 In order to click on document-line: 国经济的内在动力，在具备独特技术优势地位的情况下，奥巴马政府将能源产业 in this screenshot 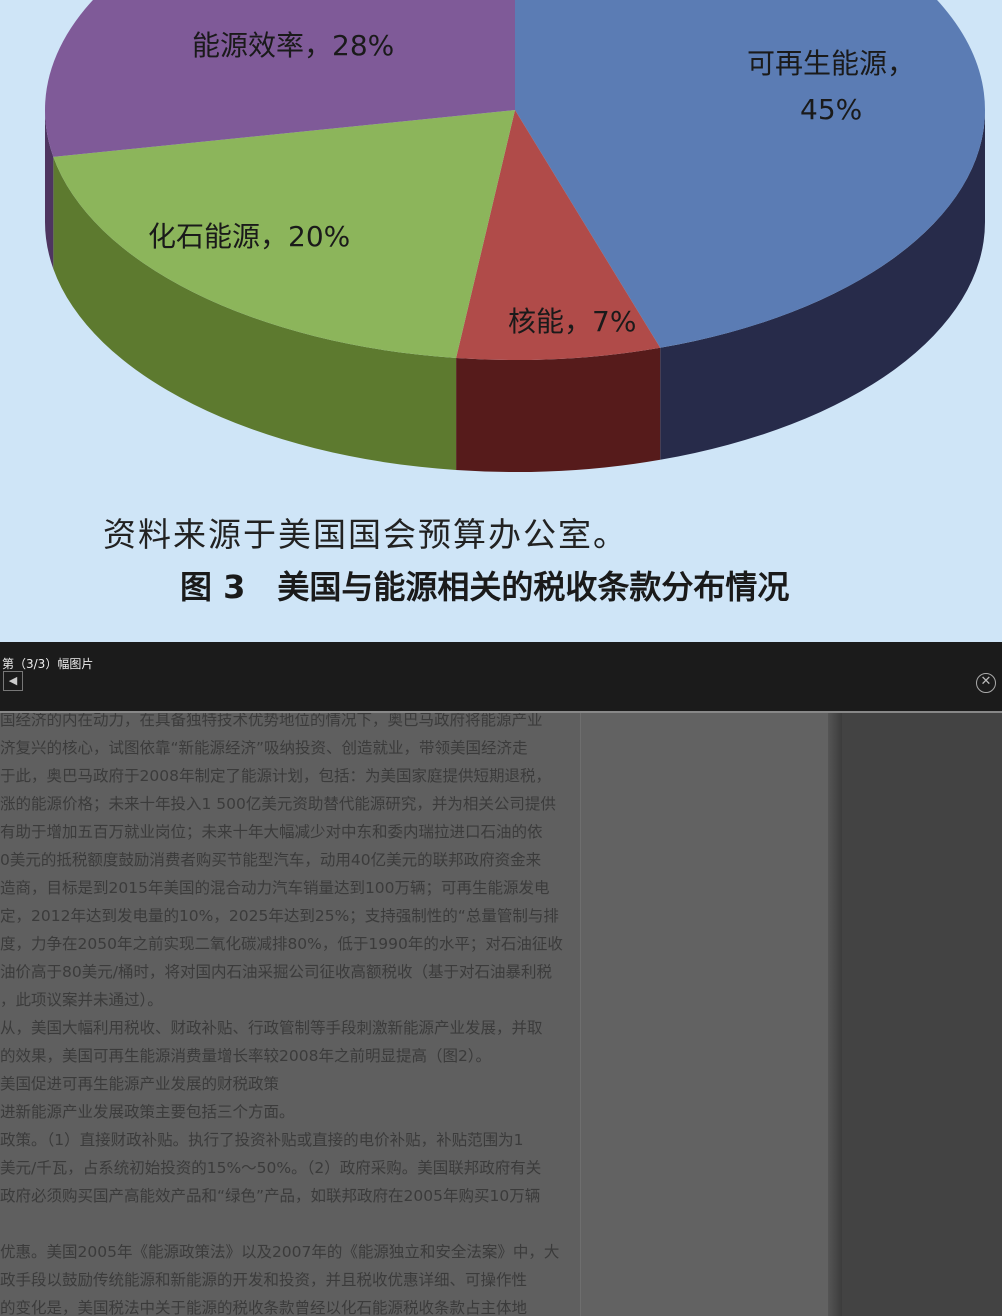, I will do `click(271, 721)`.